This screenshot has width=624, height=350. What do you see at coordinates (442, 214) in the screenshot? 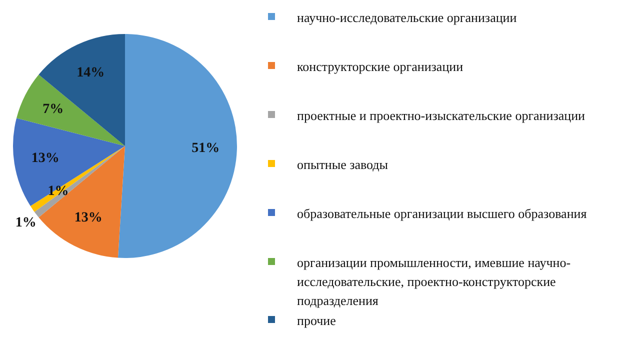
I see `legend-label: образовательные организации высшего образования` at bounding box center [442, 214].